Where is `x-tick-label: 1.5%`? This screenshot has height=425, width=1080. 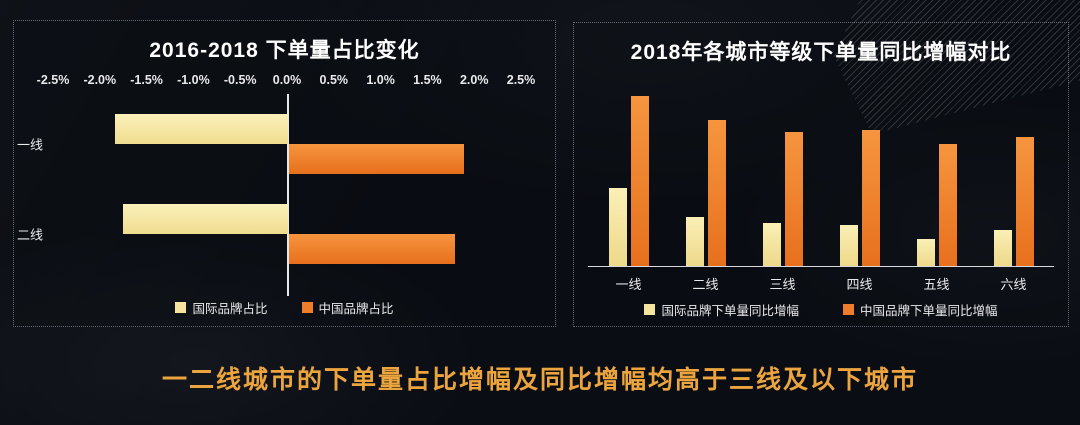
x-tick-label: 1.5% is located at coordinates (427, 80).